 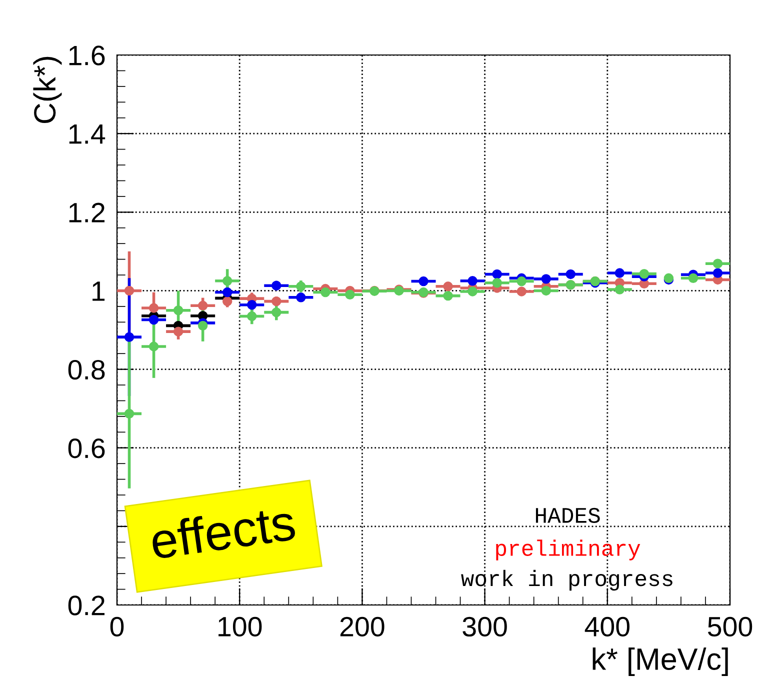 I want to click on x-tick-label: 300, so click(x=484, y=626).